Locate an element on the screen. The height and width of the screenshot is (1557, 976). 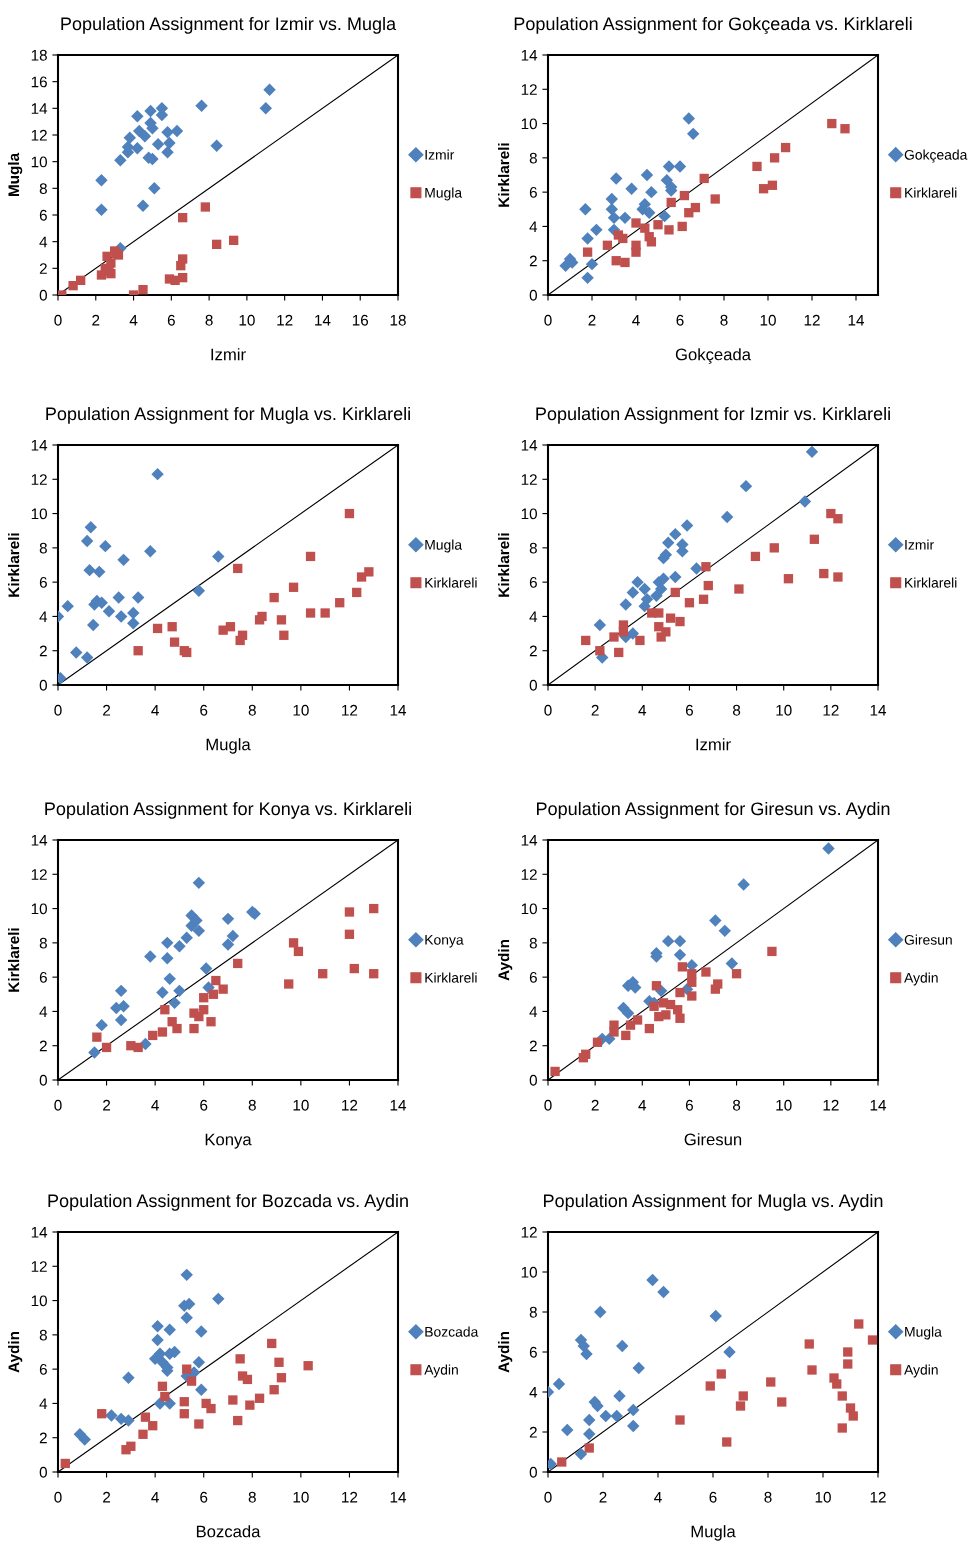
x-tick-label: 18 is located at coordinates (398, 320).